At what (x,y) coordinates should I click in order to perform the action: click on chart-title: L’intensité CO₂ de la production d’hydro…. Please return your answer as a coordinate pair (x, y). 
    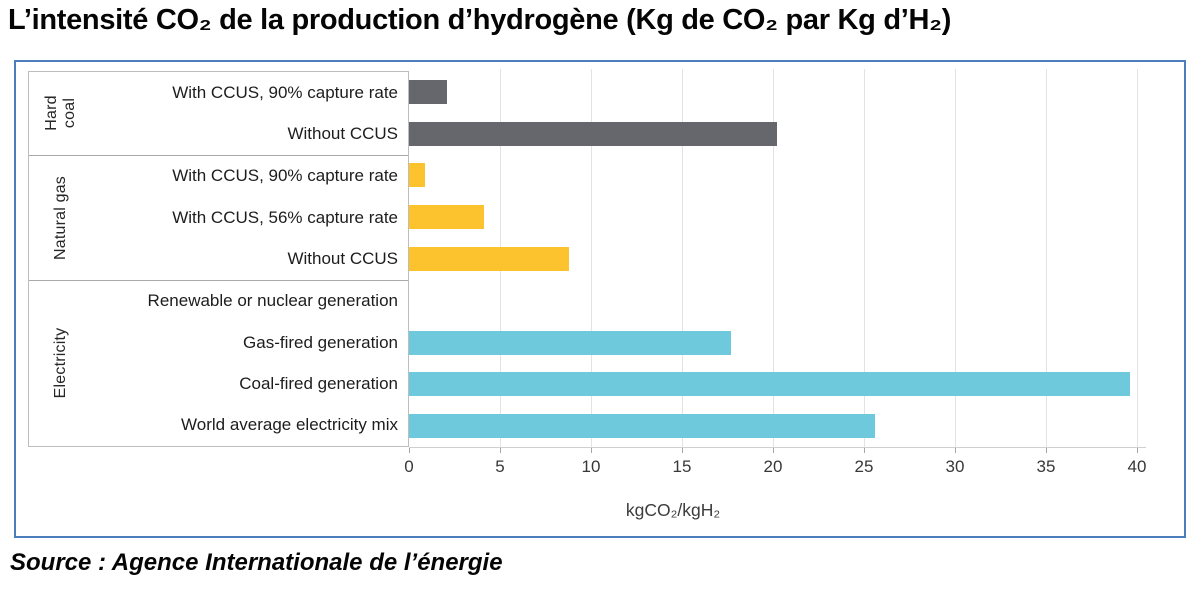
    Looking at the image, I should click on (480, 20).